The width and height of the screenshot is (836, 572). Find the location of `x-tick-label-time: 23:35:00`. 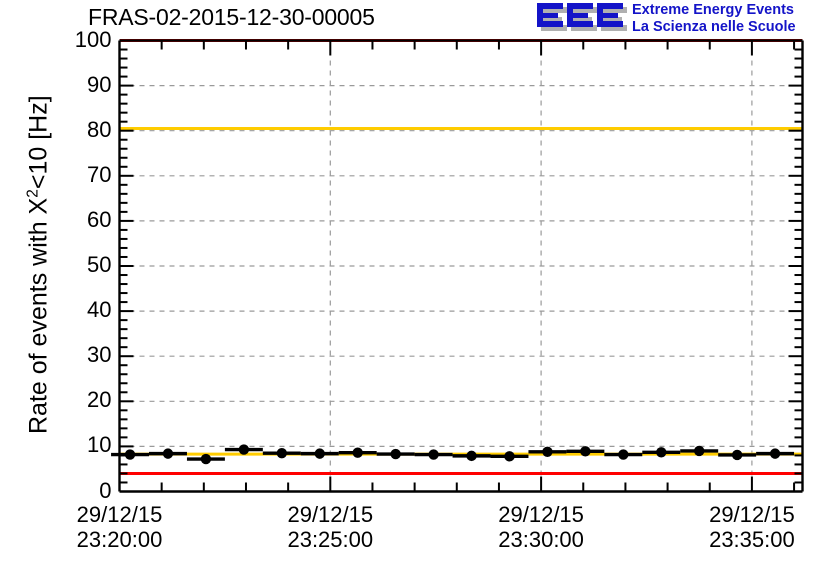

x-tick-label-time: 23:35:00 is located at coordinates (752, 539).